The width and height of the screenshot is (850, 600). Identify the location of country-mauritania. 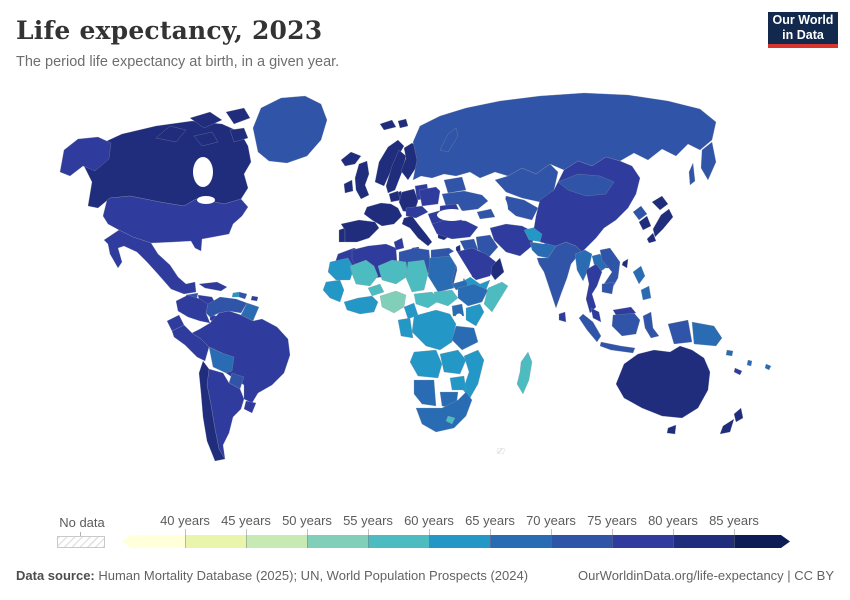
(341, 269).